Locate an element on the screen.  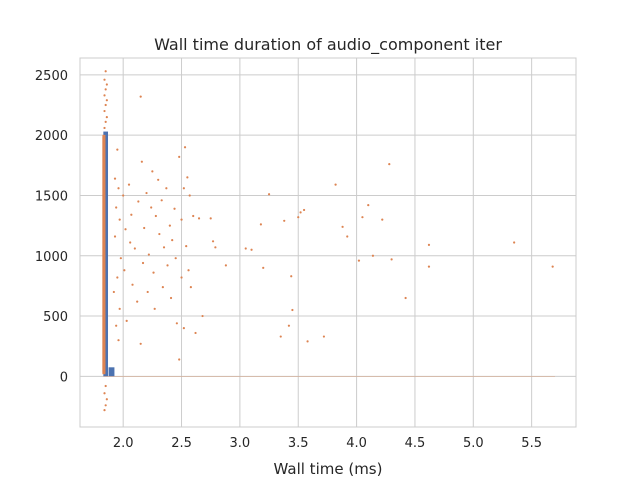
x-tick-label: 2.5 is located at coordinates (181, 443).